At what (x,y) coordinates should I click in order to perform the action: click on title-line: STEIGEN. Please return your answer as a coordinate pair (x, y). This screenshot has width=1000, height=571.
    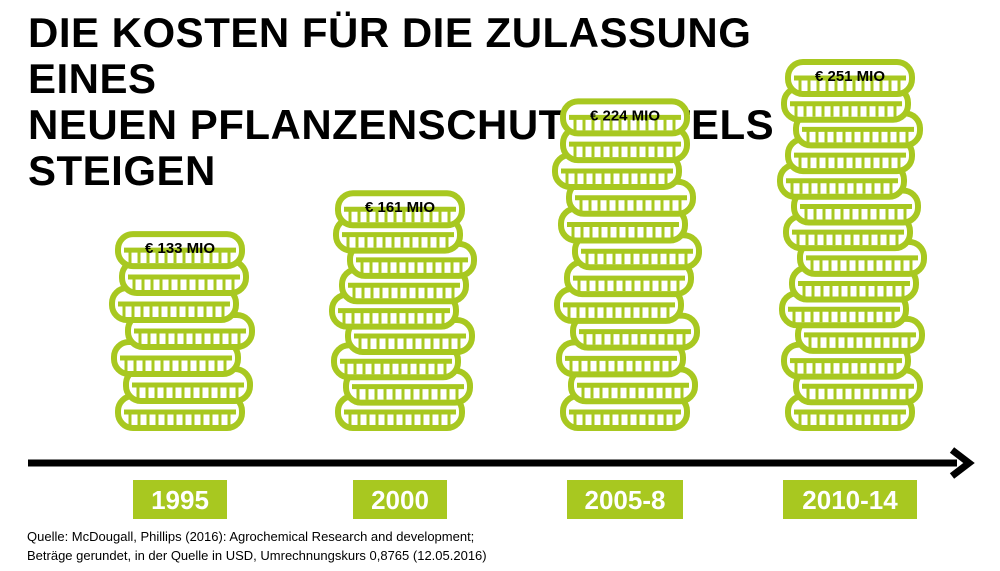
    Looking at the image, I should click on (122, 170).